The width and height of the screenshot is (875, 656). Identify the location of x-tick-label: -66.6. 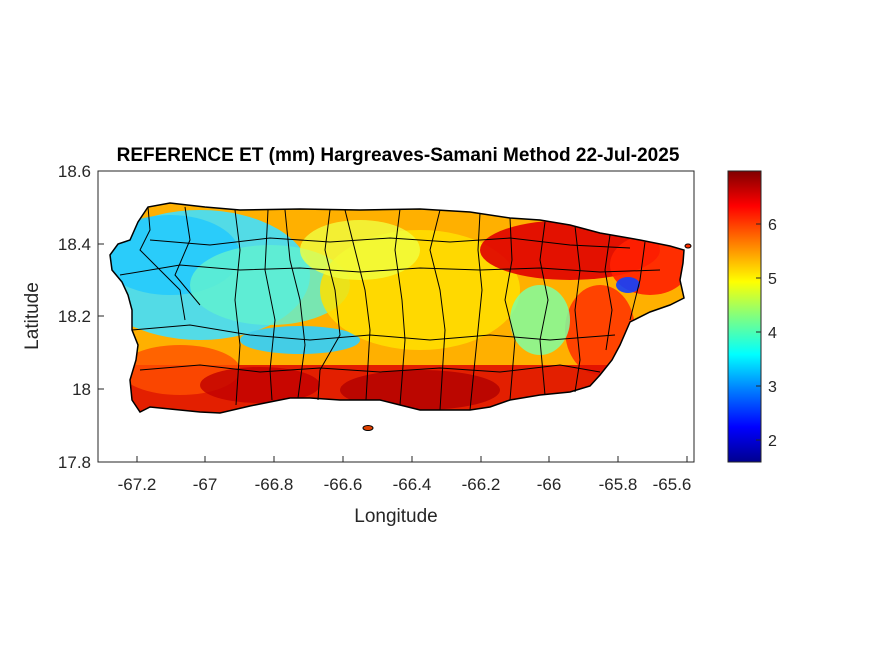
(343, 484).